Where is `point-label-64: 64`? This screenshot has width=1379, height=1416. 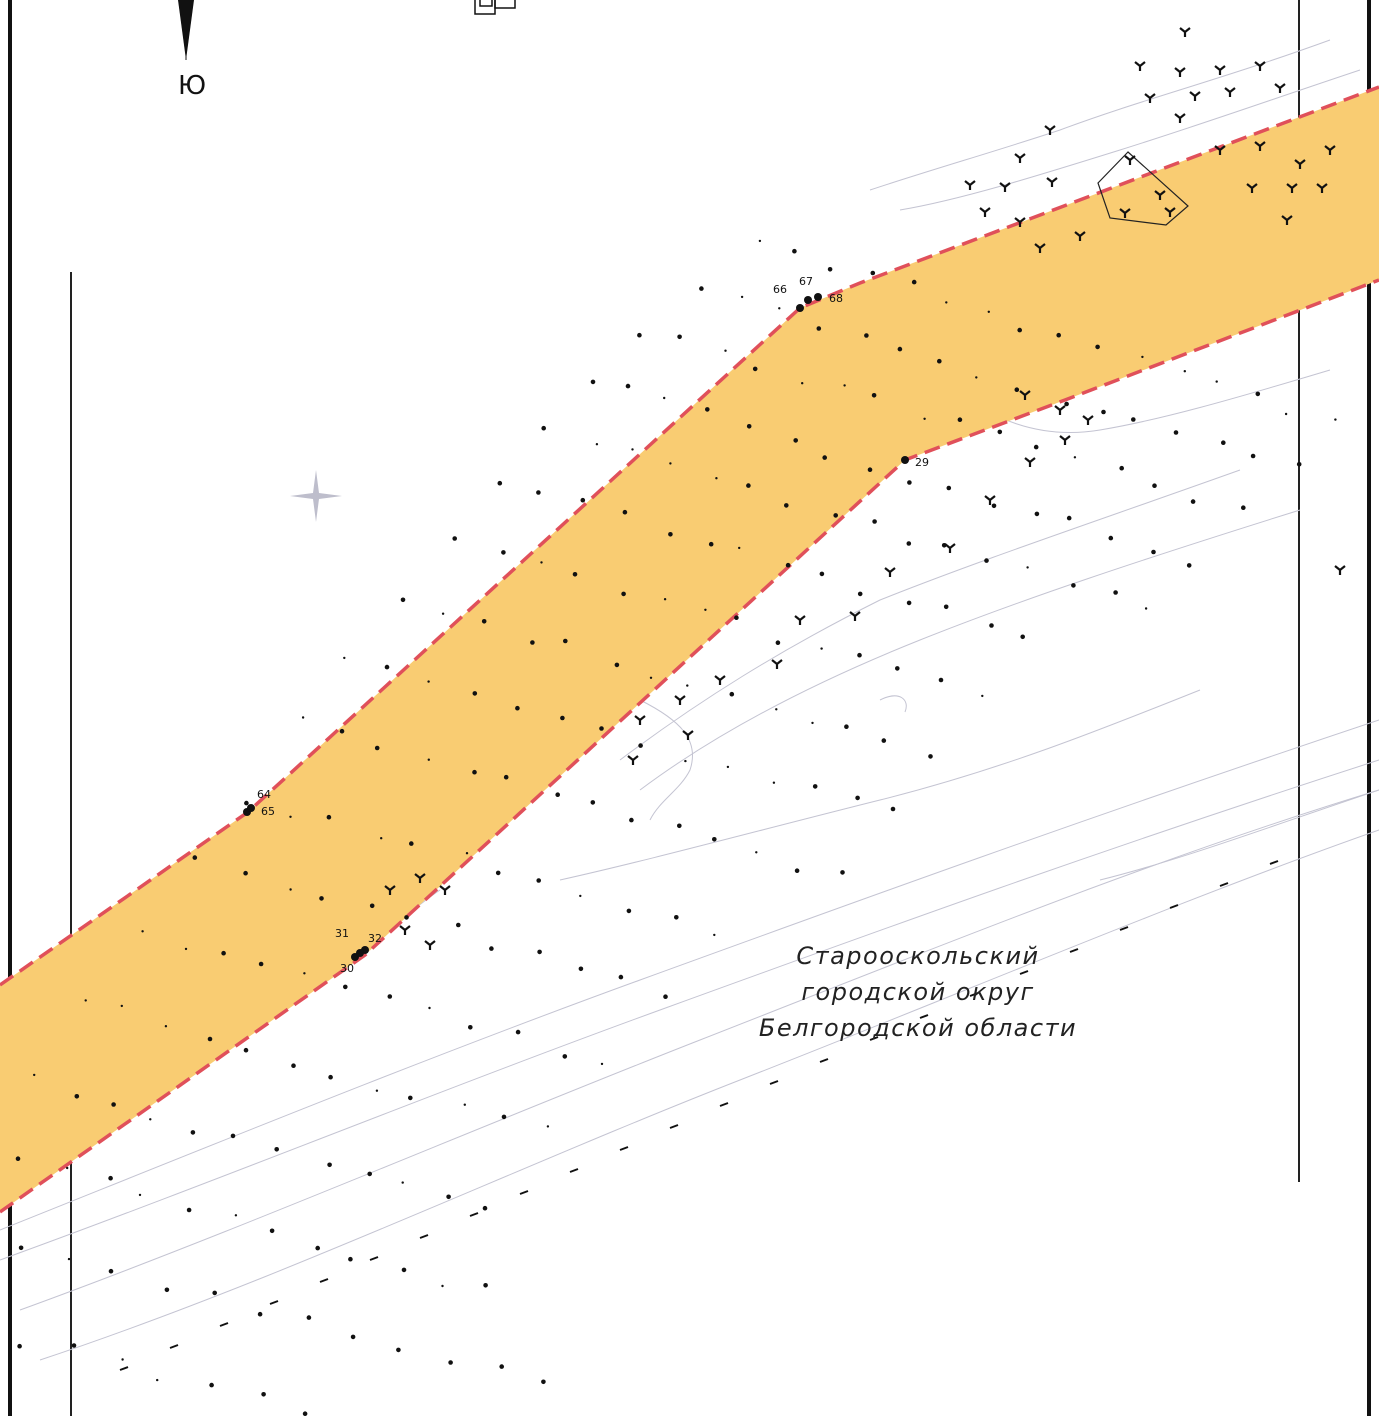
point-label-64: 64 is located at coordinates (264, 794).